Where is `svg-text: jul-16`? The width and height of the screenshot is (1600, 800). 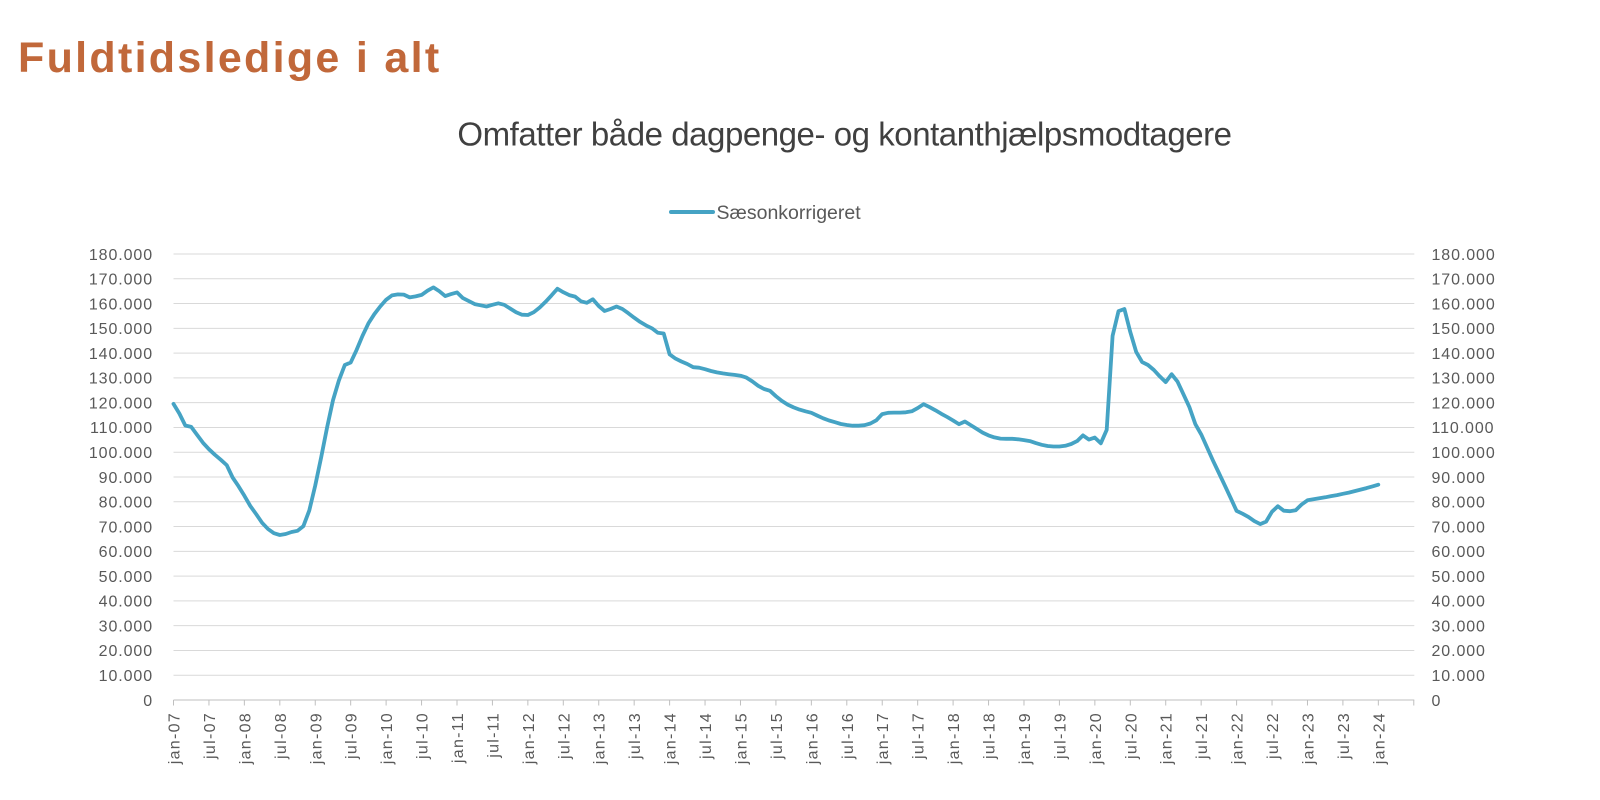
svg-text: jul-16 is located at coordinates (848, 736).